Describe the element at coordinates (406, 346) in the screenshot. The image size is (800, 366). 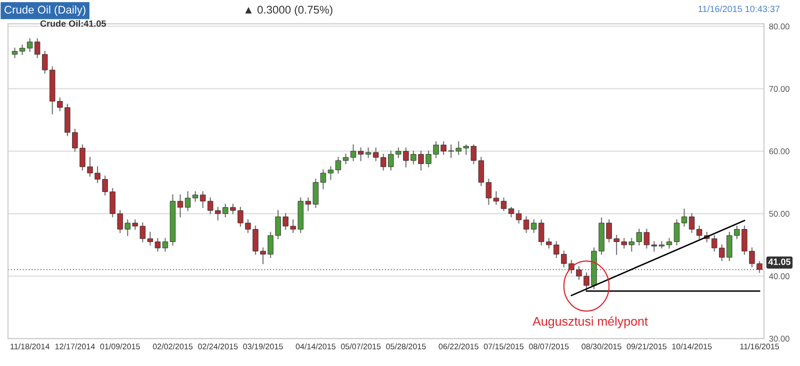
I see `x-tick-label: 05/28/2015` at that location.